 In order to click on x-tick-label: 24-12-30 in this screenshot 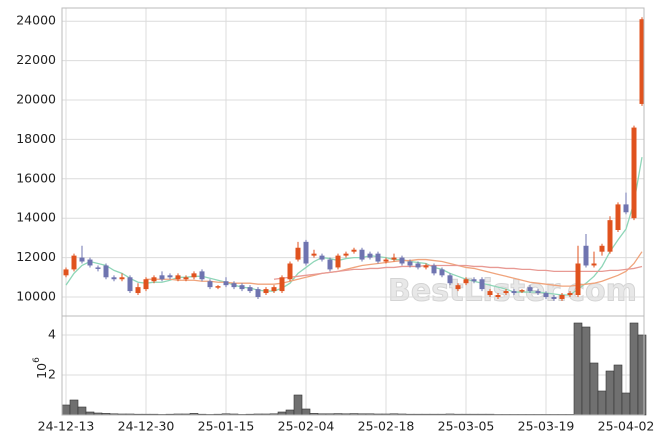, I will do `click(146, 426)`.